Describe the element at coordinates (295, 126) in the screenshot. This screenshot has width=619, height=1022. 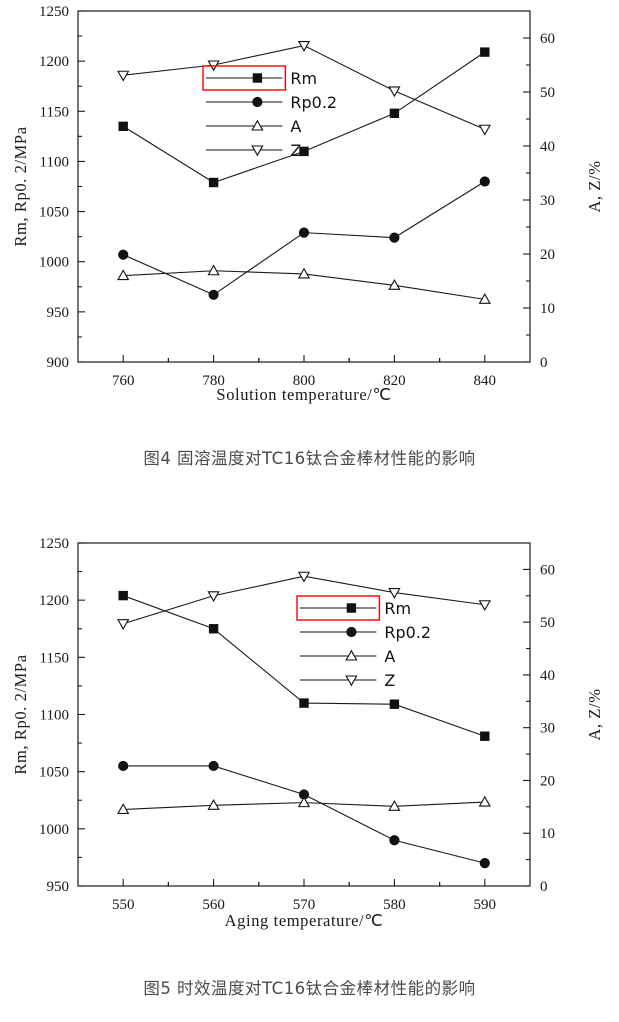
I see `legend-item-label: A` at that location.